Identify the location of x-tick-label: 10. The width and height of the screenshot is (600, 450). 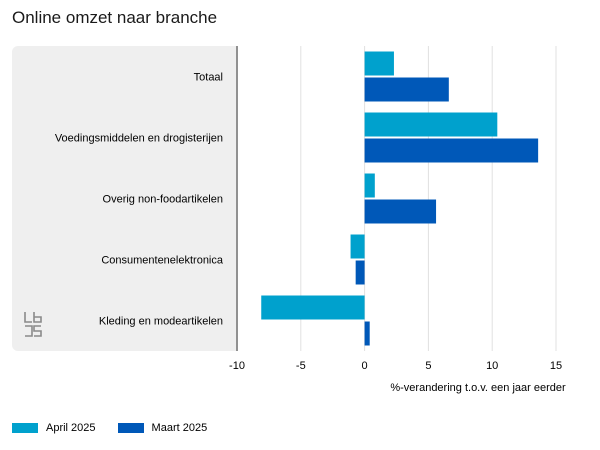
(492, 366).